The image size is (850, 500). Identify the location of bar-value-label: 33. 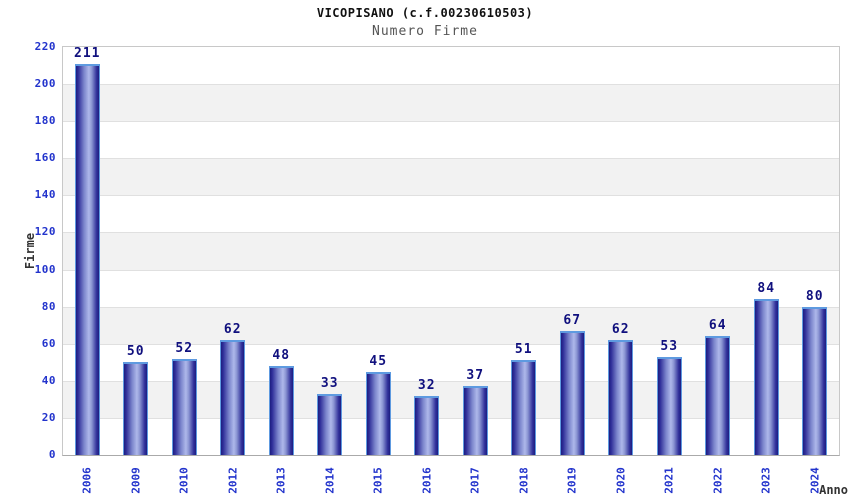
(329, 383).